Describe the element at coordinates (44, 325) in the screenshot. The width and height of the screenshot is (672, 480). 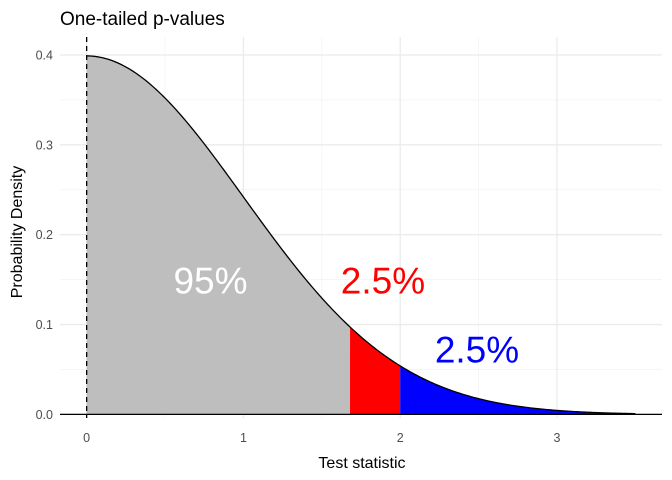
I see `y-tick-label: 0.1` at that location.